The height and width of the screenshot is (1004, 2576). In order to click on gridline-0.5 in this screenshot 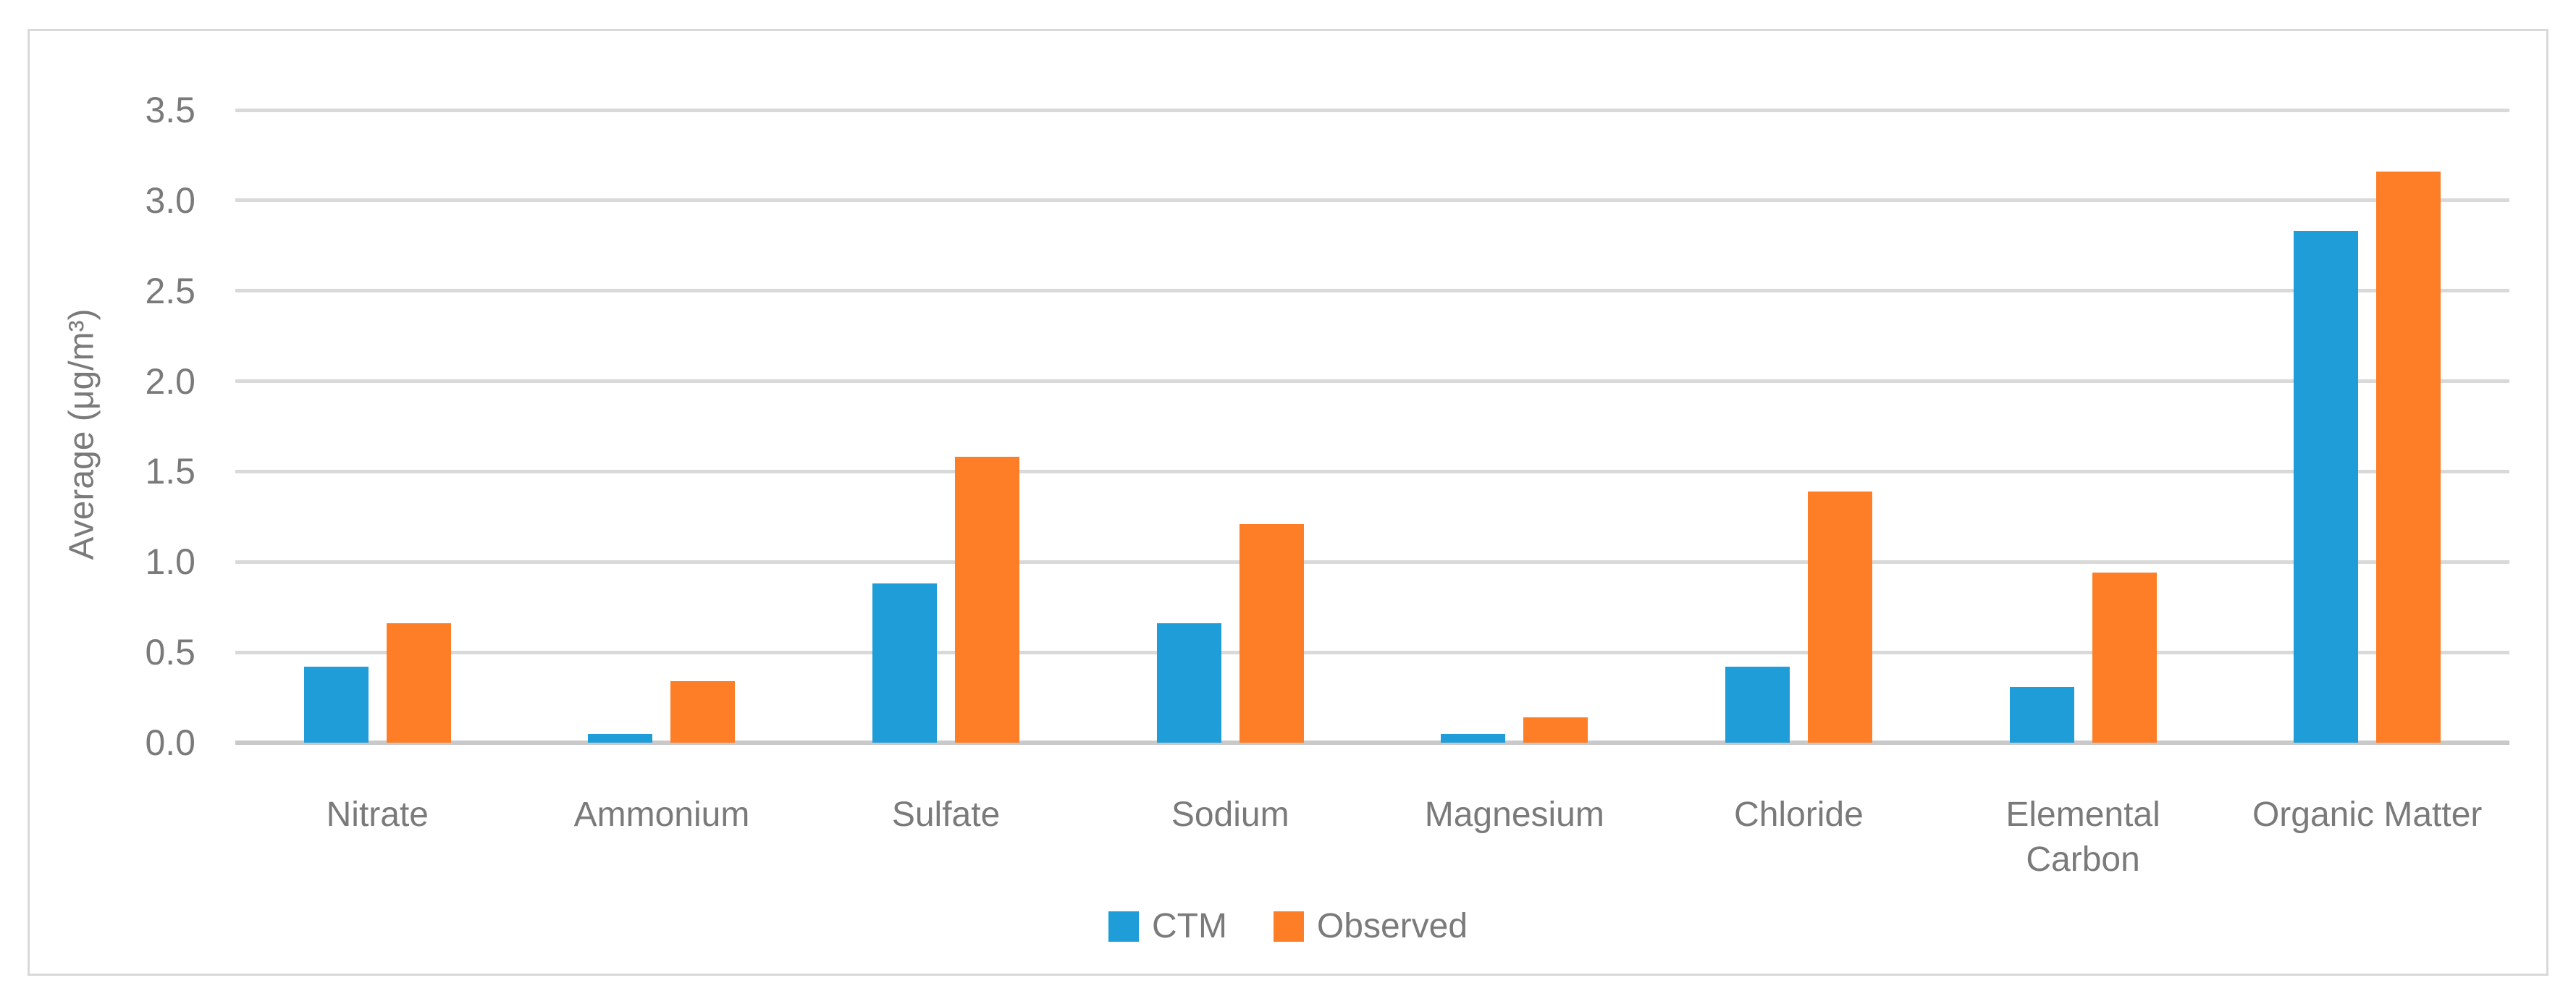, I will do `click(1372, 652)`.